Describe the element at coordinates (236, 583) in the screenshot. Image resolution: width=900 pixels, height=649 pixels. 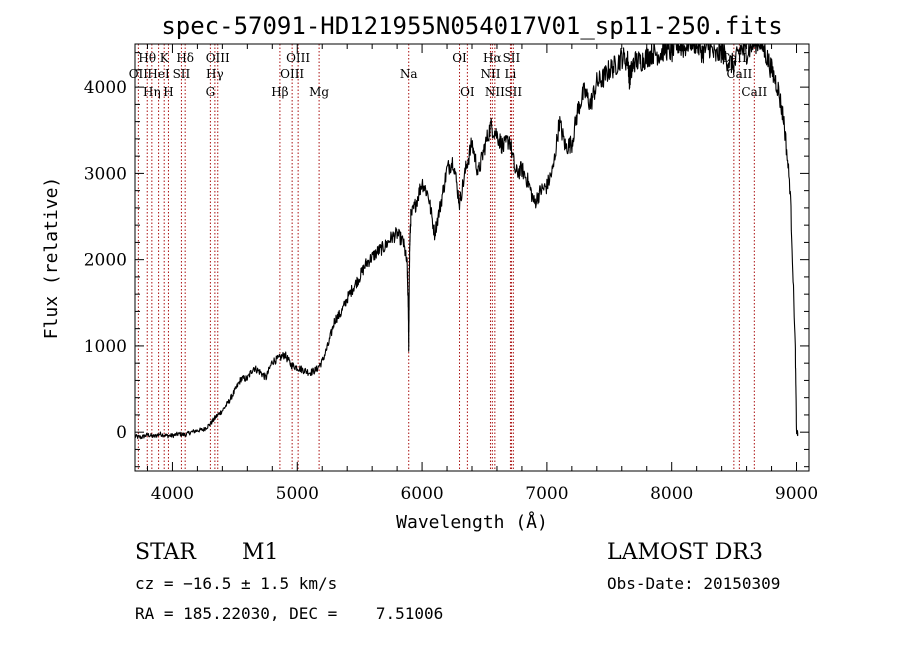
I see `redshift-text: cz = −16.5 ± 1.5 km/s` at that location.